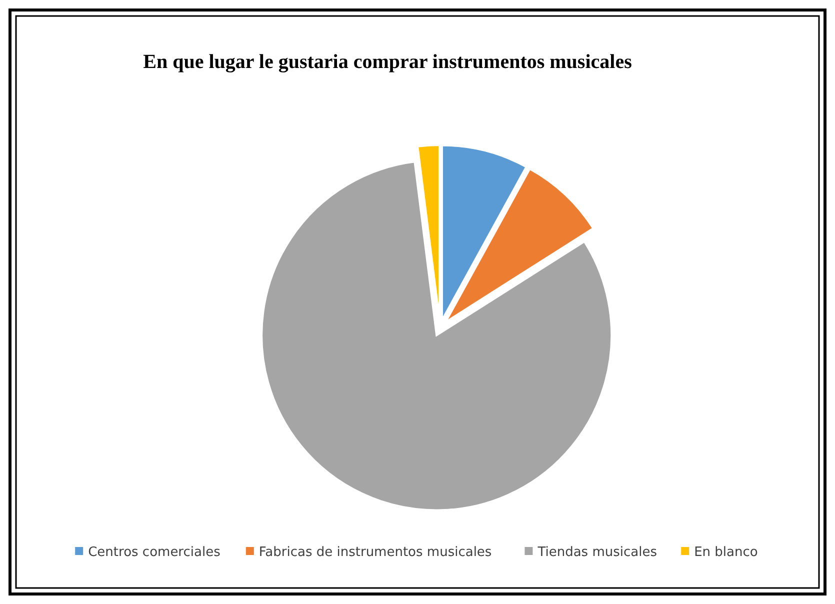 The image size is (835, 604). Describe the element at coordinates (375, 552) in the screenshot. I see `legend-label: Fabricas de instrumentos musicales` at that location.